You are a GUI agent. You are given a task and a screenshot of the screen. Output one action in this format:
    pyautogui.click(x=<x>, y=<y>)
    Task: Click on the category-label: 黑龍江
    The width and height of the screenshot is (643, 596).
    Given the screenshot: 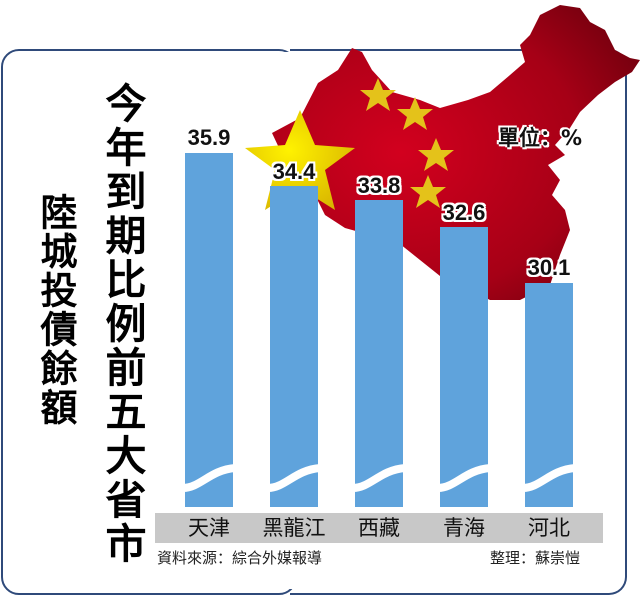 What is the action you would take?
    pyautogui.click(x=294, y=528)
    